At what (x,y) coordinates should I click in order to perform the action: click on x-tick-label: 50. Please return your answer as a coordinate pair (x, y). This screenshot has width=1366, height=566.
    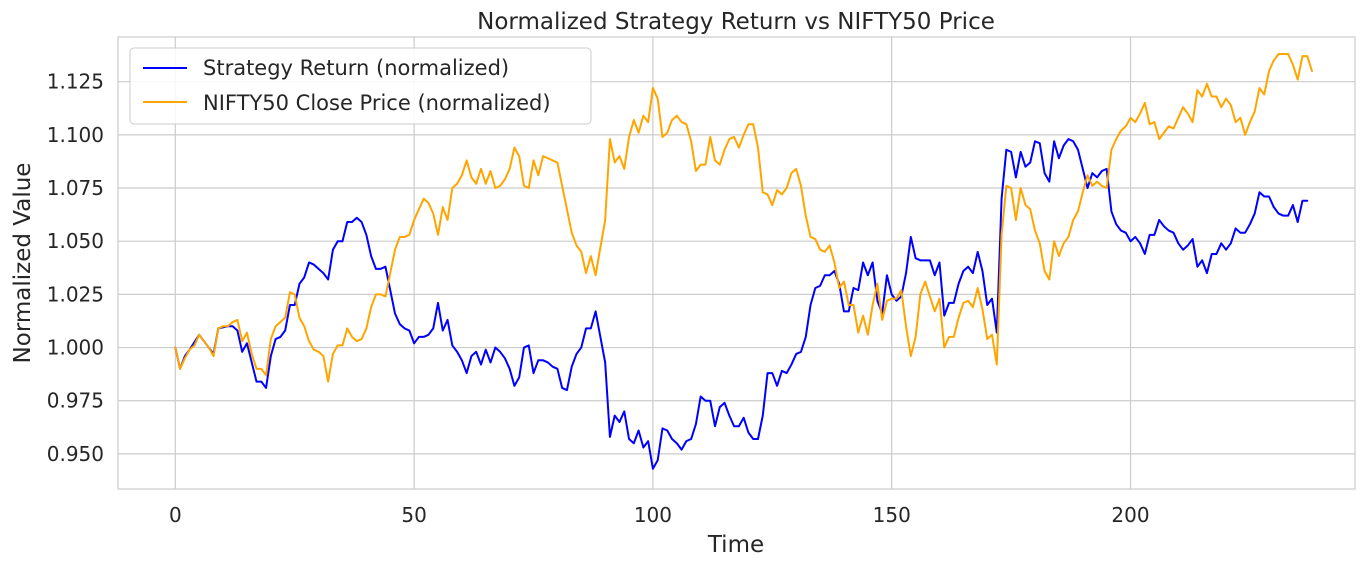
    Looking at the image, I should click on (413, 515).